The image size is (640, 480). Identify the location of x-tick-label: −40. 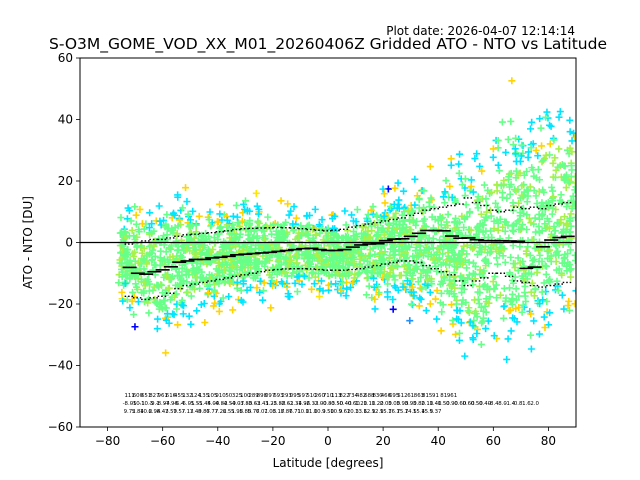
(217, 441).